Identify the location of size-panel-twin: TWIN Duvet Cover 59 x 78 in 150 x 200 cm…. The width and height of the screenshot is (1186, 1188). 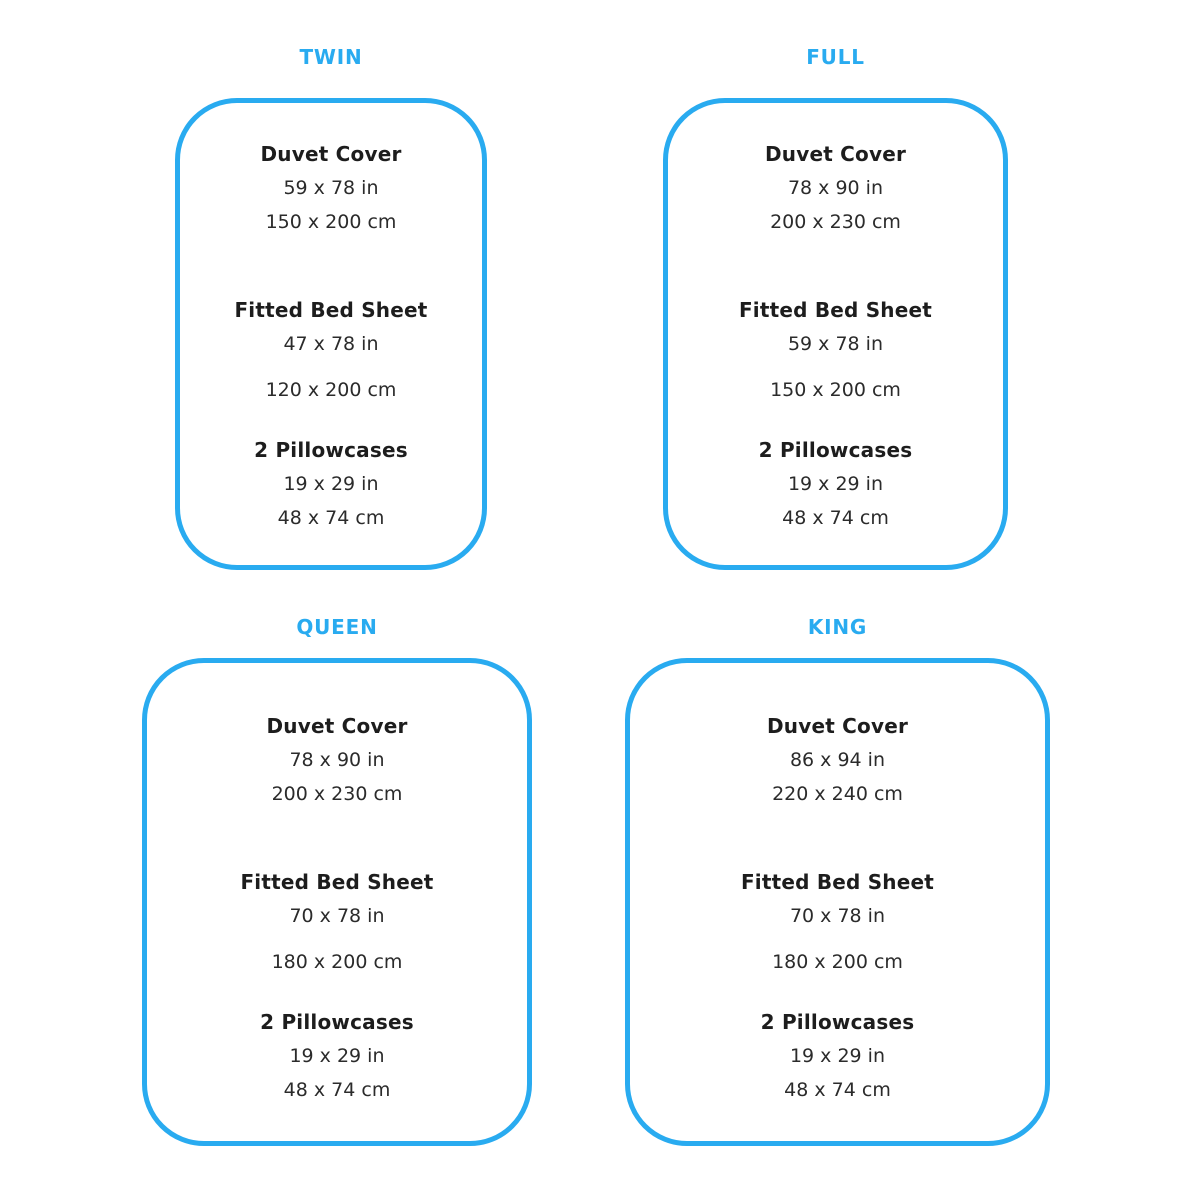
(331, 307).